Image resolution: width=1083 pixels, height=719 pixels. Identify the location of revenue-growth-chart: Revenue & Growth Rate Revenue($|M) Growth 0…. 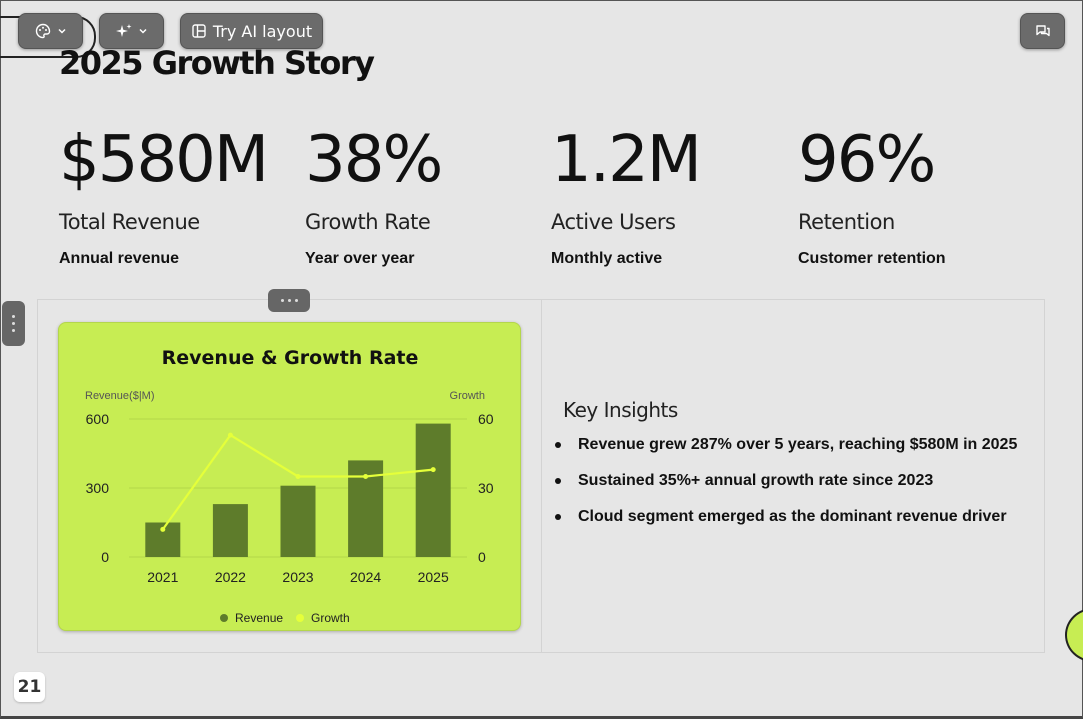
(289, 486).